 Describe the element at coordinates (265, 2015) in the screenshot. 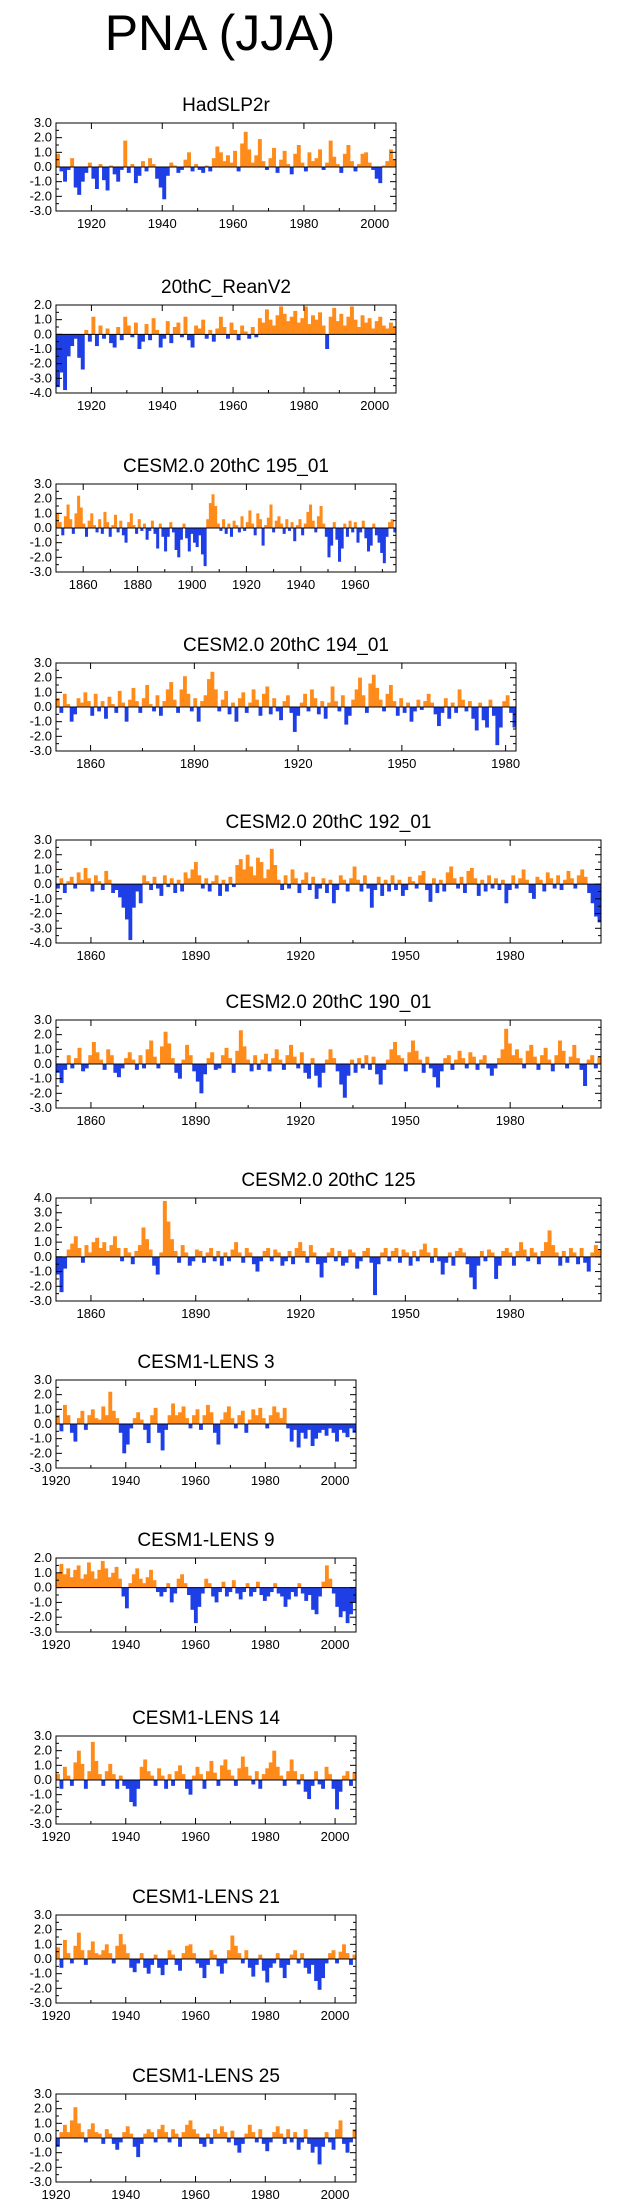

I see `x-tick-label: 1980` at that location.